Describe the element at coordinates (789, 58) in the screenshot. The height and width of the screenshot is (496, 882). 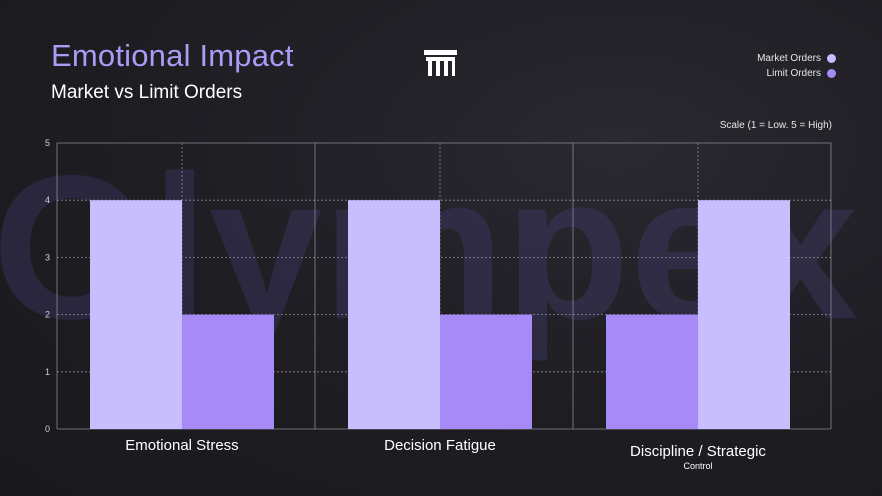
I see `legend-label: Market Orders` at that location.